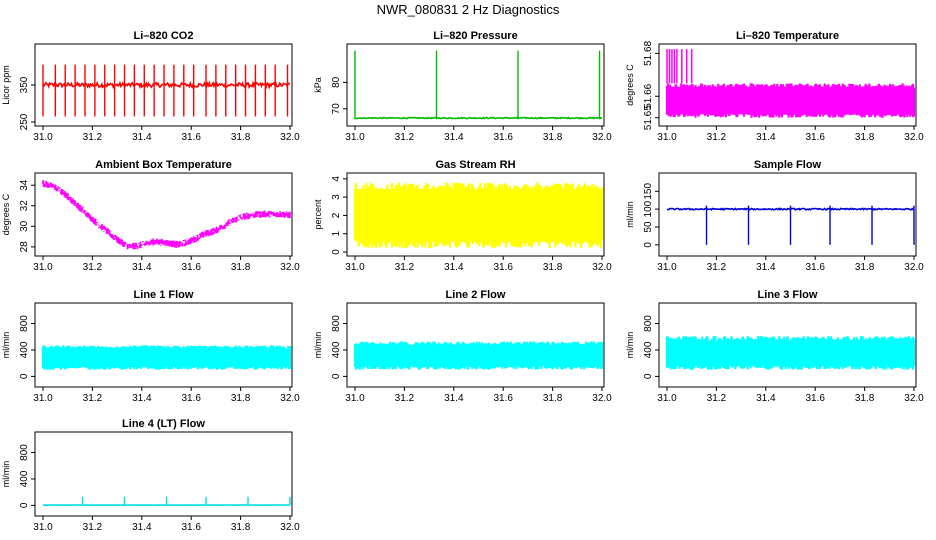 This screenshot has width=936, height=540. I want to click on y-axis-label: percent, so click(318, 214).